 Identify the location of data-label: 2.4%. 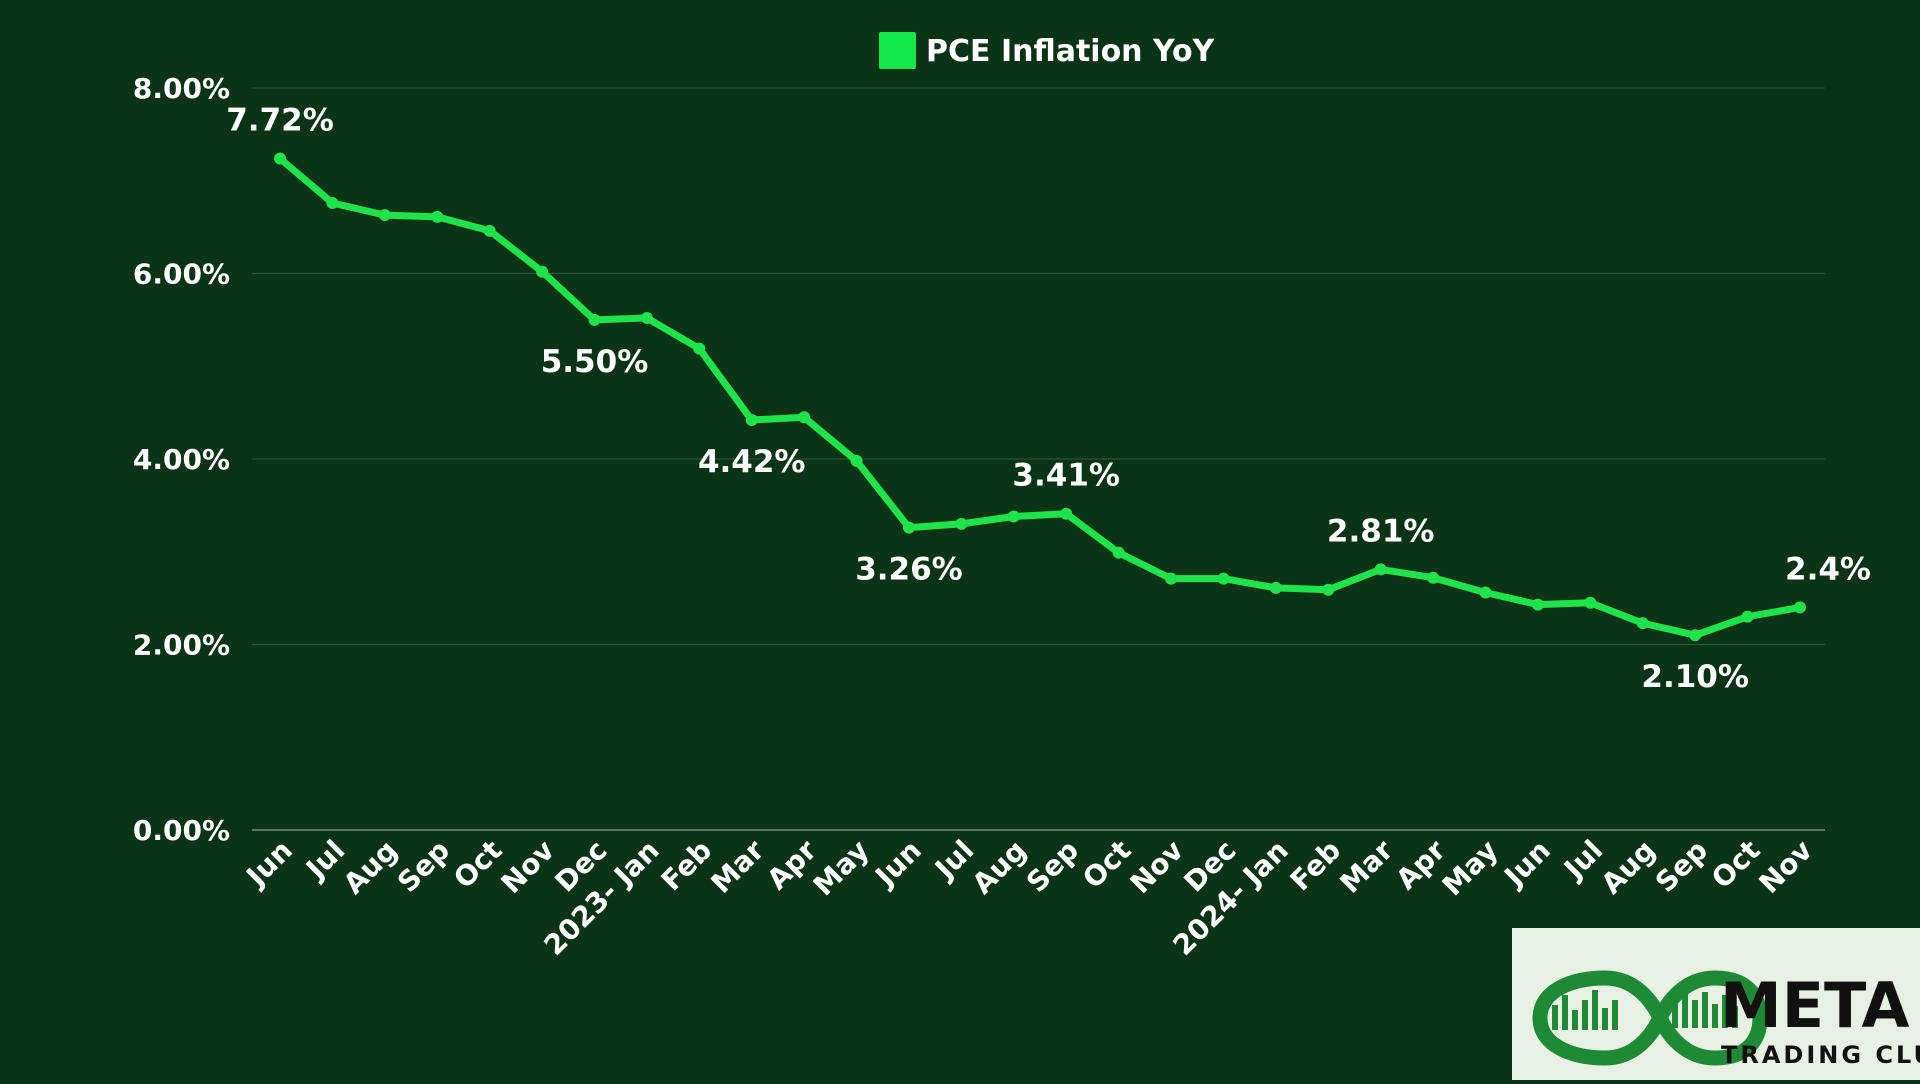
(1828, 569).